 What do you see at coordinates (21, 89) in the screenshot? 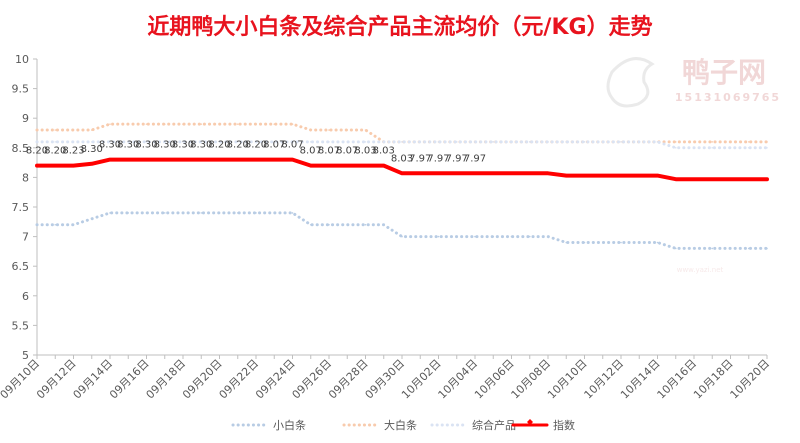
I see `y-tick-label: 9.5` at bounding box center [21, 89].